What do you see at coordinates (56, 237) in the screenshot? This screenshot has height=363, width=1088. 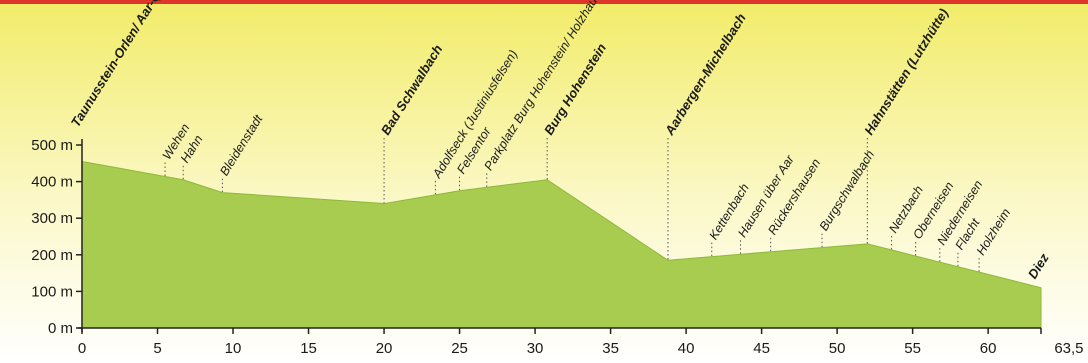 I see `y-axis-ticks: 0 m 100 m 200 m 300 m 400 m 500 m` at bounding box center [56, 237].